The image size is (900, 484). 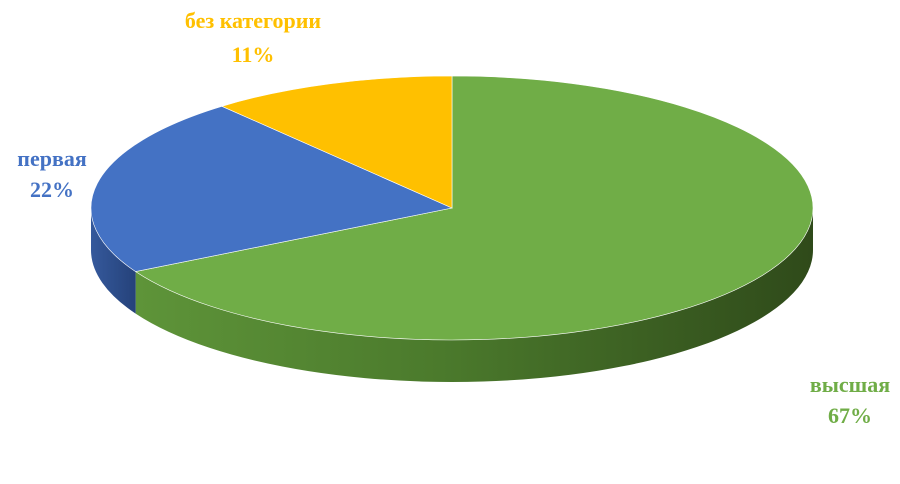 I want to click on slice-label-name-высшая: высшая, so click(x=850, y=384).